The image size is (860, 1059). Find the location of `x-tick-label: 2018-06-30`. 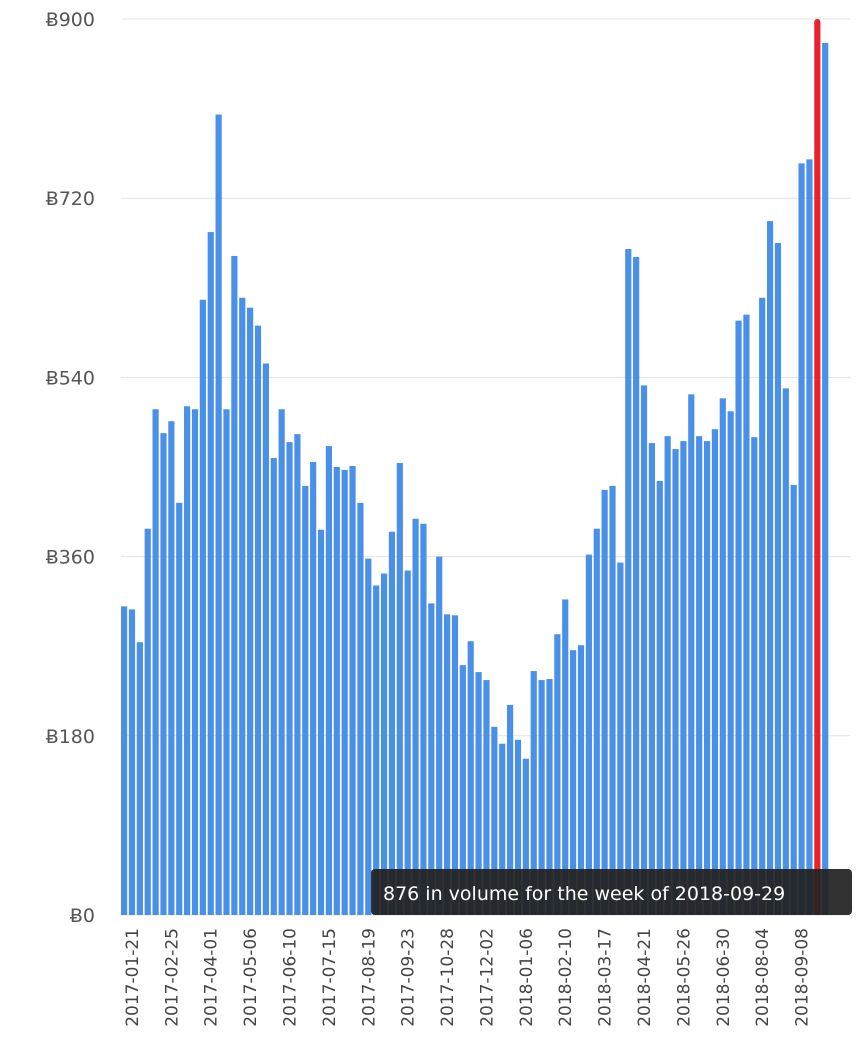

x-tick-label: 2018-06-30 is located at coordinates (724, 977).